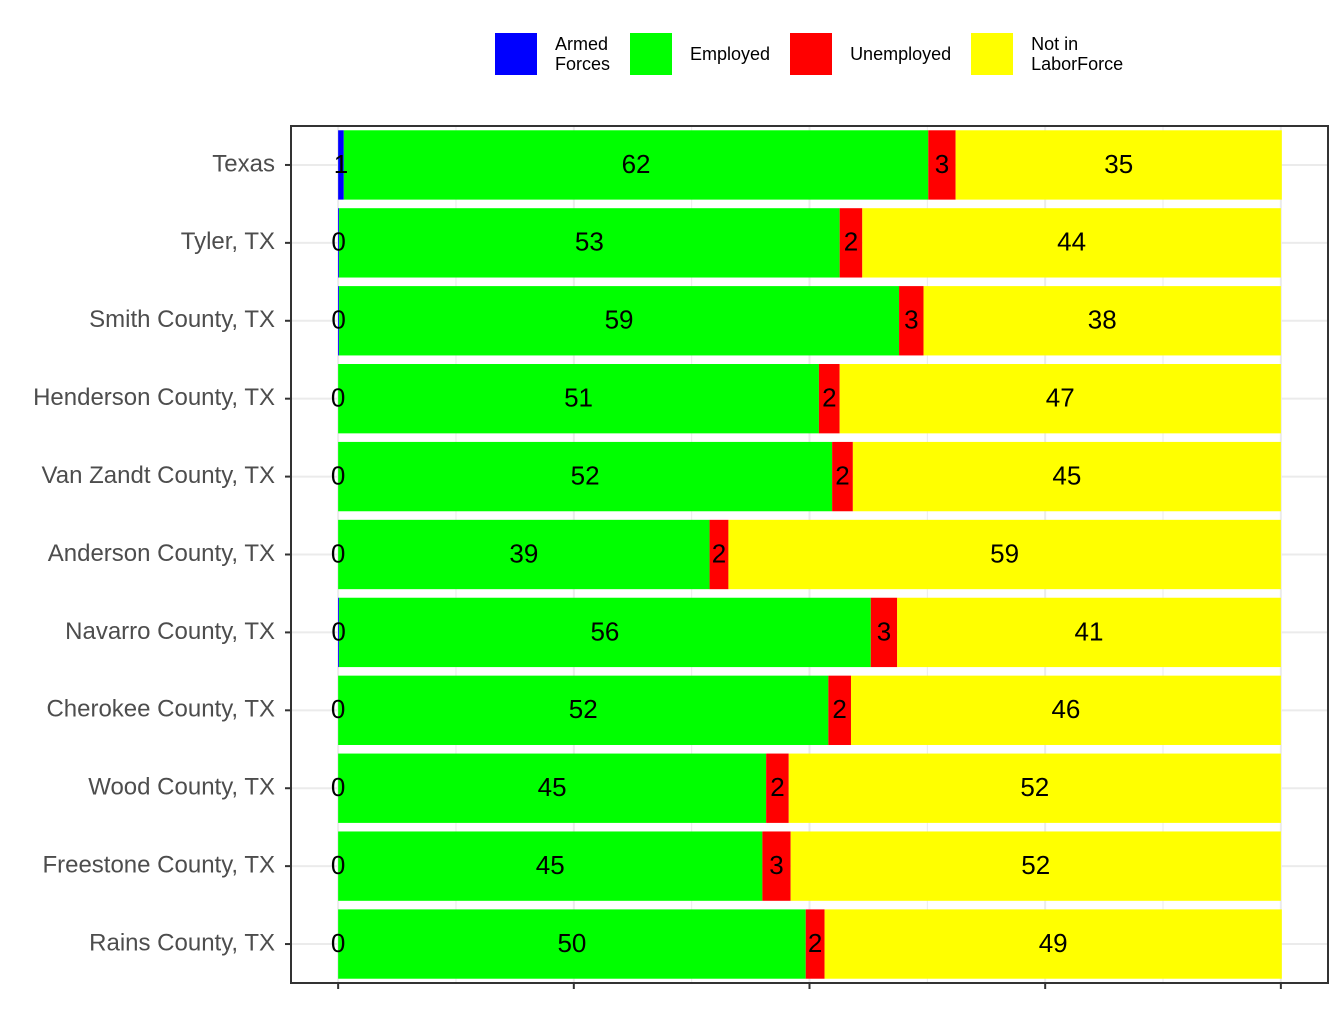 The image size is (1344, 1013). Describe the element at coordinates (154, 397) in the screenshot. I see `y-tick-label: Henderson County, TX` at that location.